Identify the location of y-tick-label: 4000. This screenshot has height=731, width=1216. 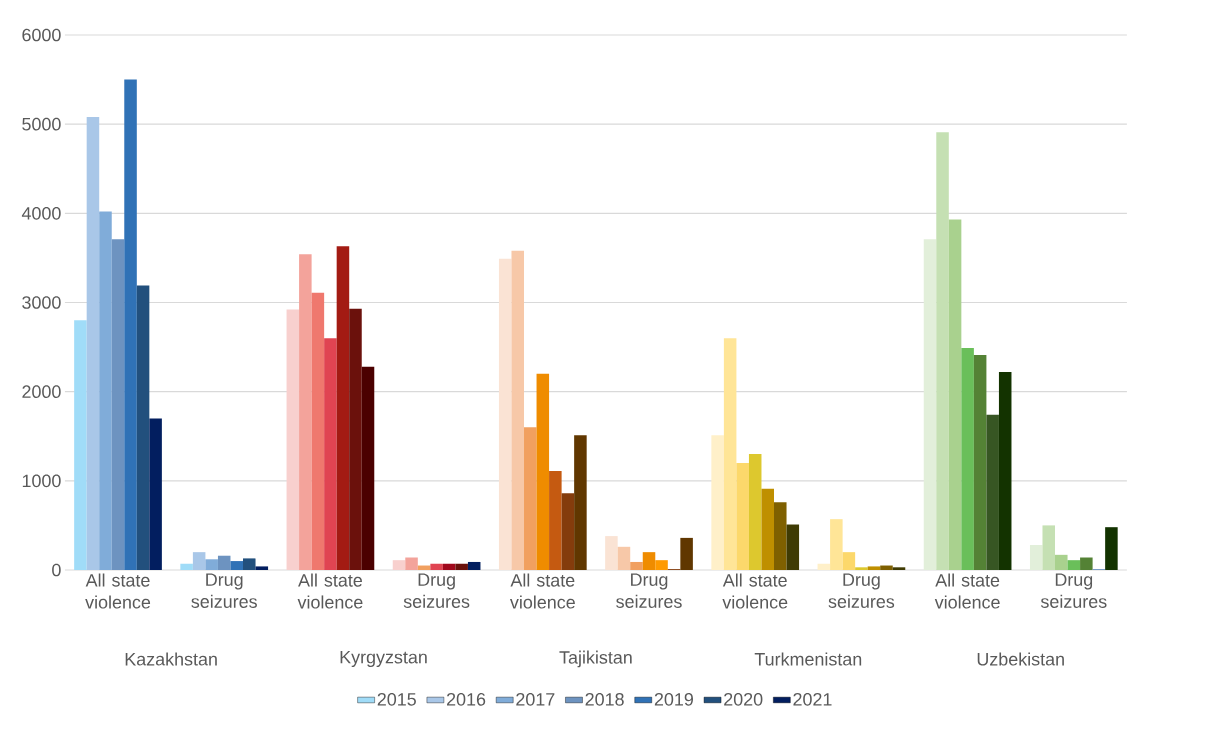
(41, 213).